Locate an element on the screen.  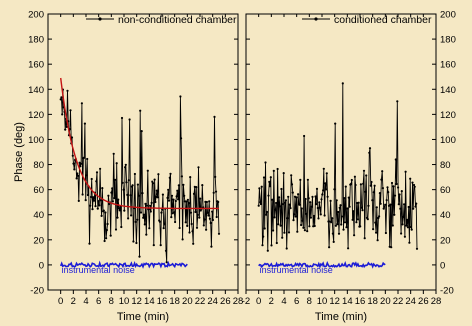
left-legend-swatch-marker is located at coordinates (100, 19).